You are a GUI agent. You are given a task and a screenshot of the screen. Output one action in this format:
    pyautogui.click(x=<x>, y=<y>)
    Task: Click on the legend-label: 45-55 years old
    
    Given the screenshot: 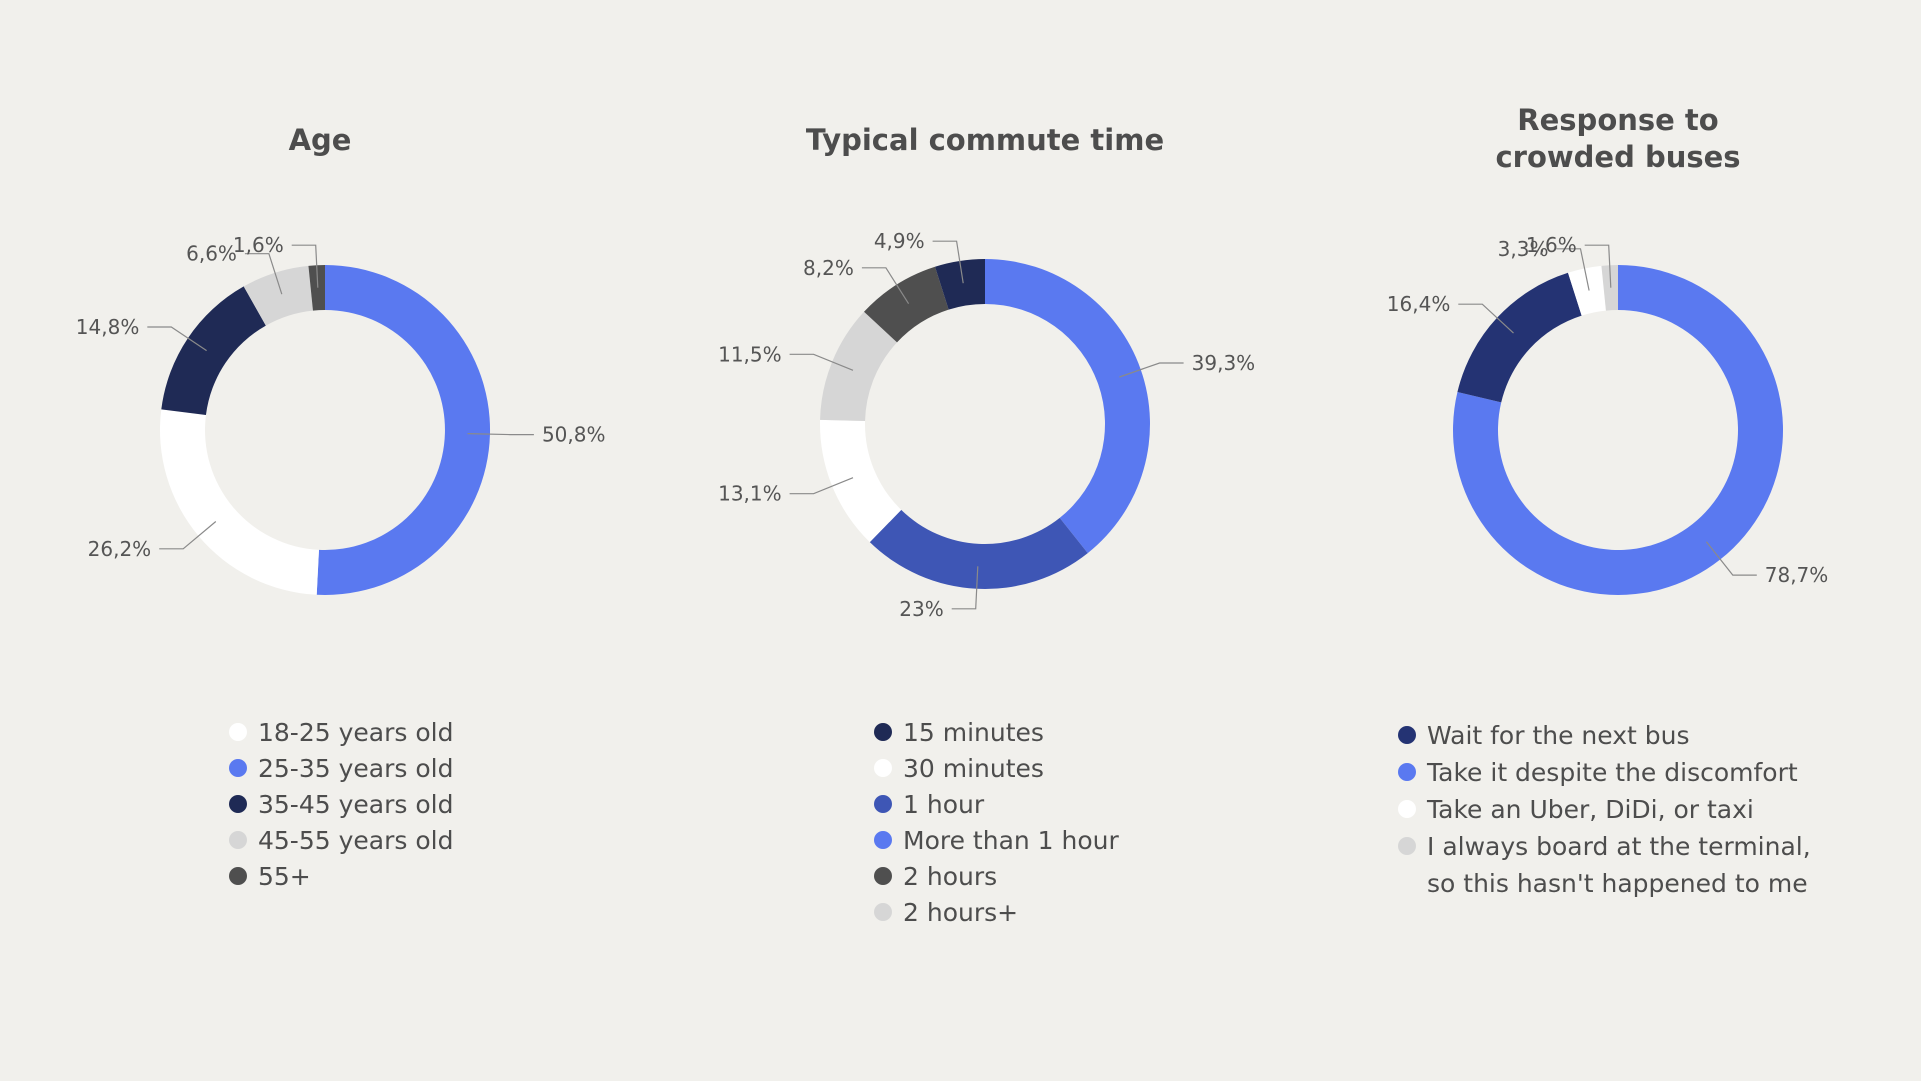 What is the action you would take?
    pyautogui.click(x=355, y=840)
    